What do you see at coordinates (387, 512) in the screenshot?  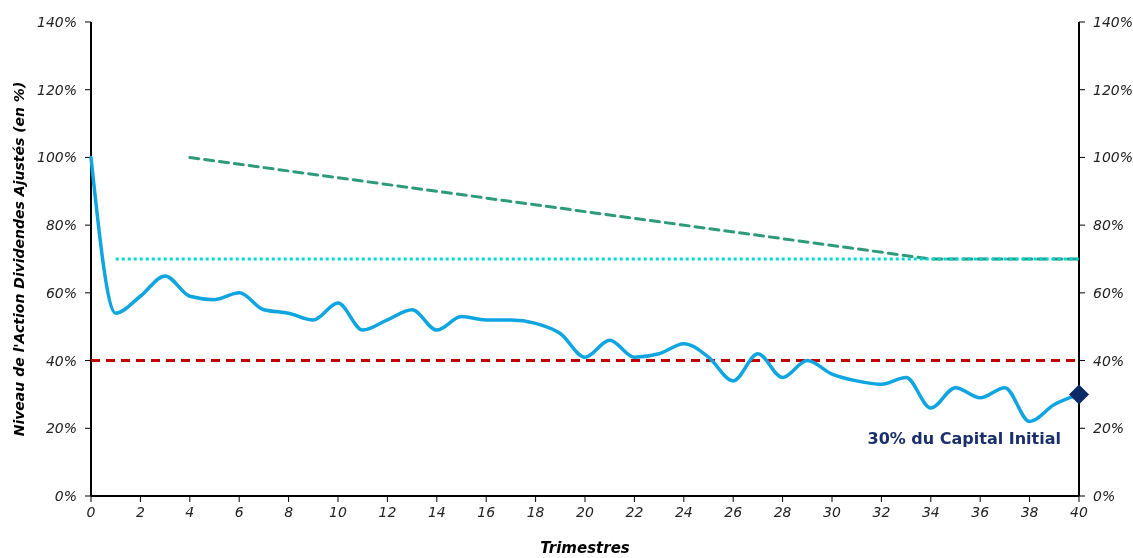 I see `x-tick-label: 12` at bounding box center [387, 512].